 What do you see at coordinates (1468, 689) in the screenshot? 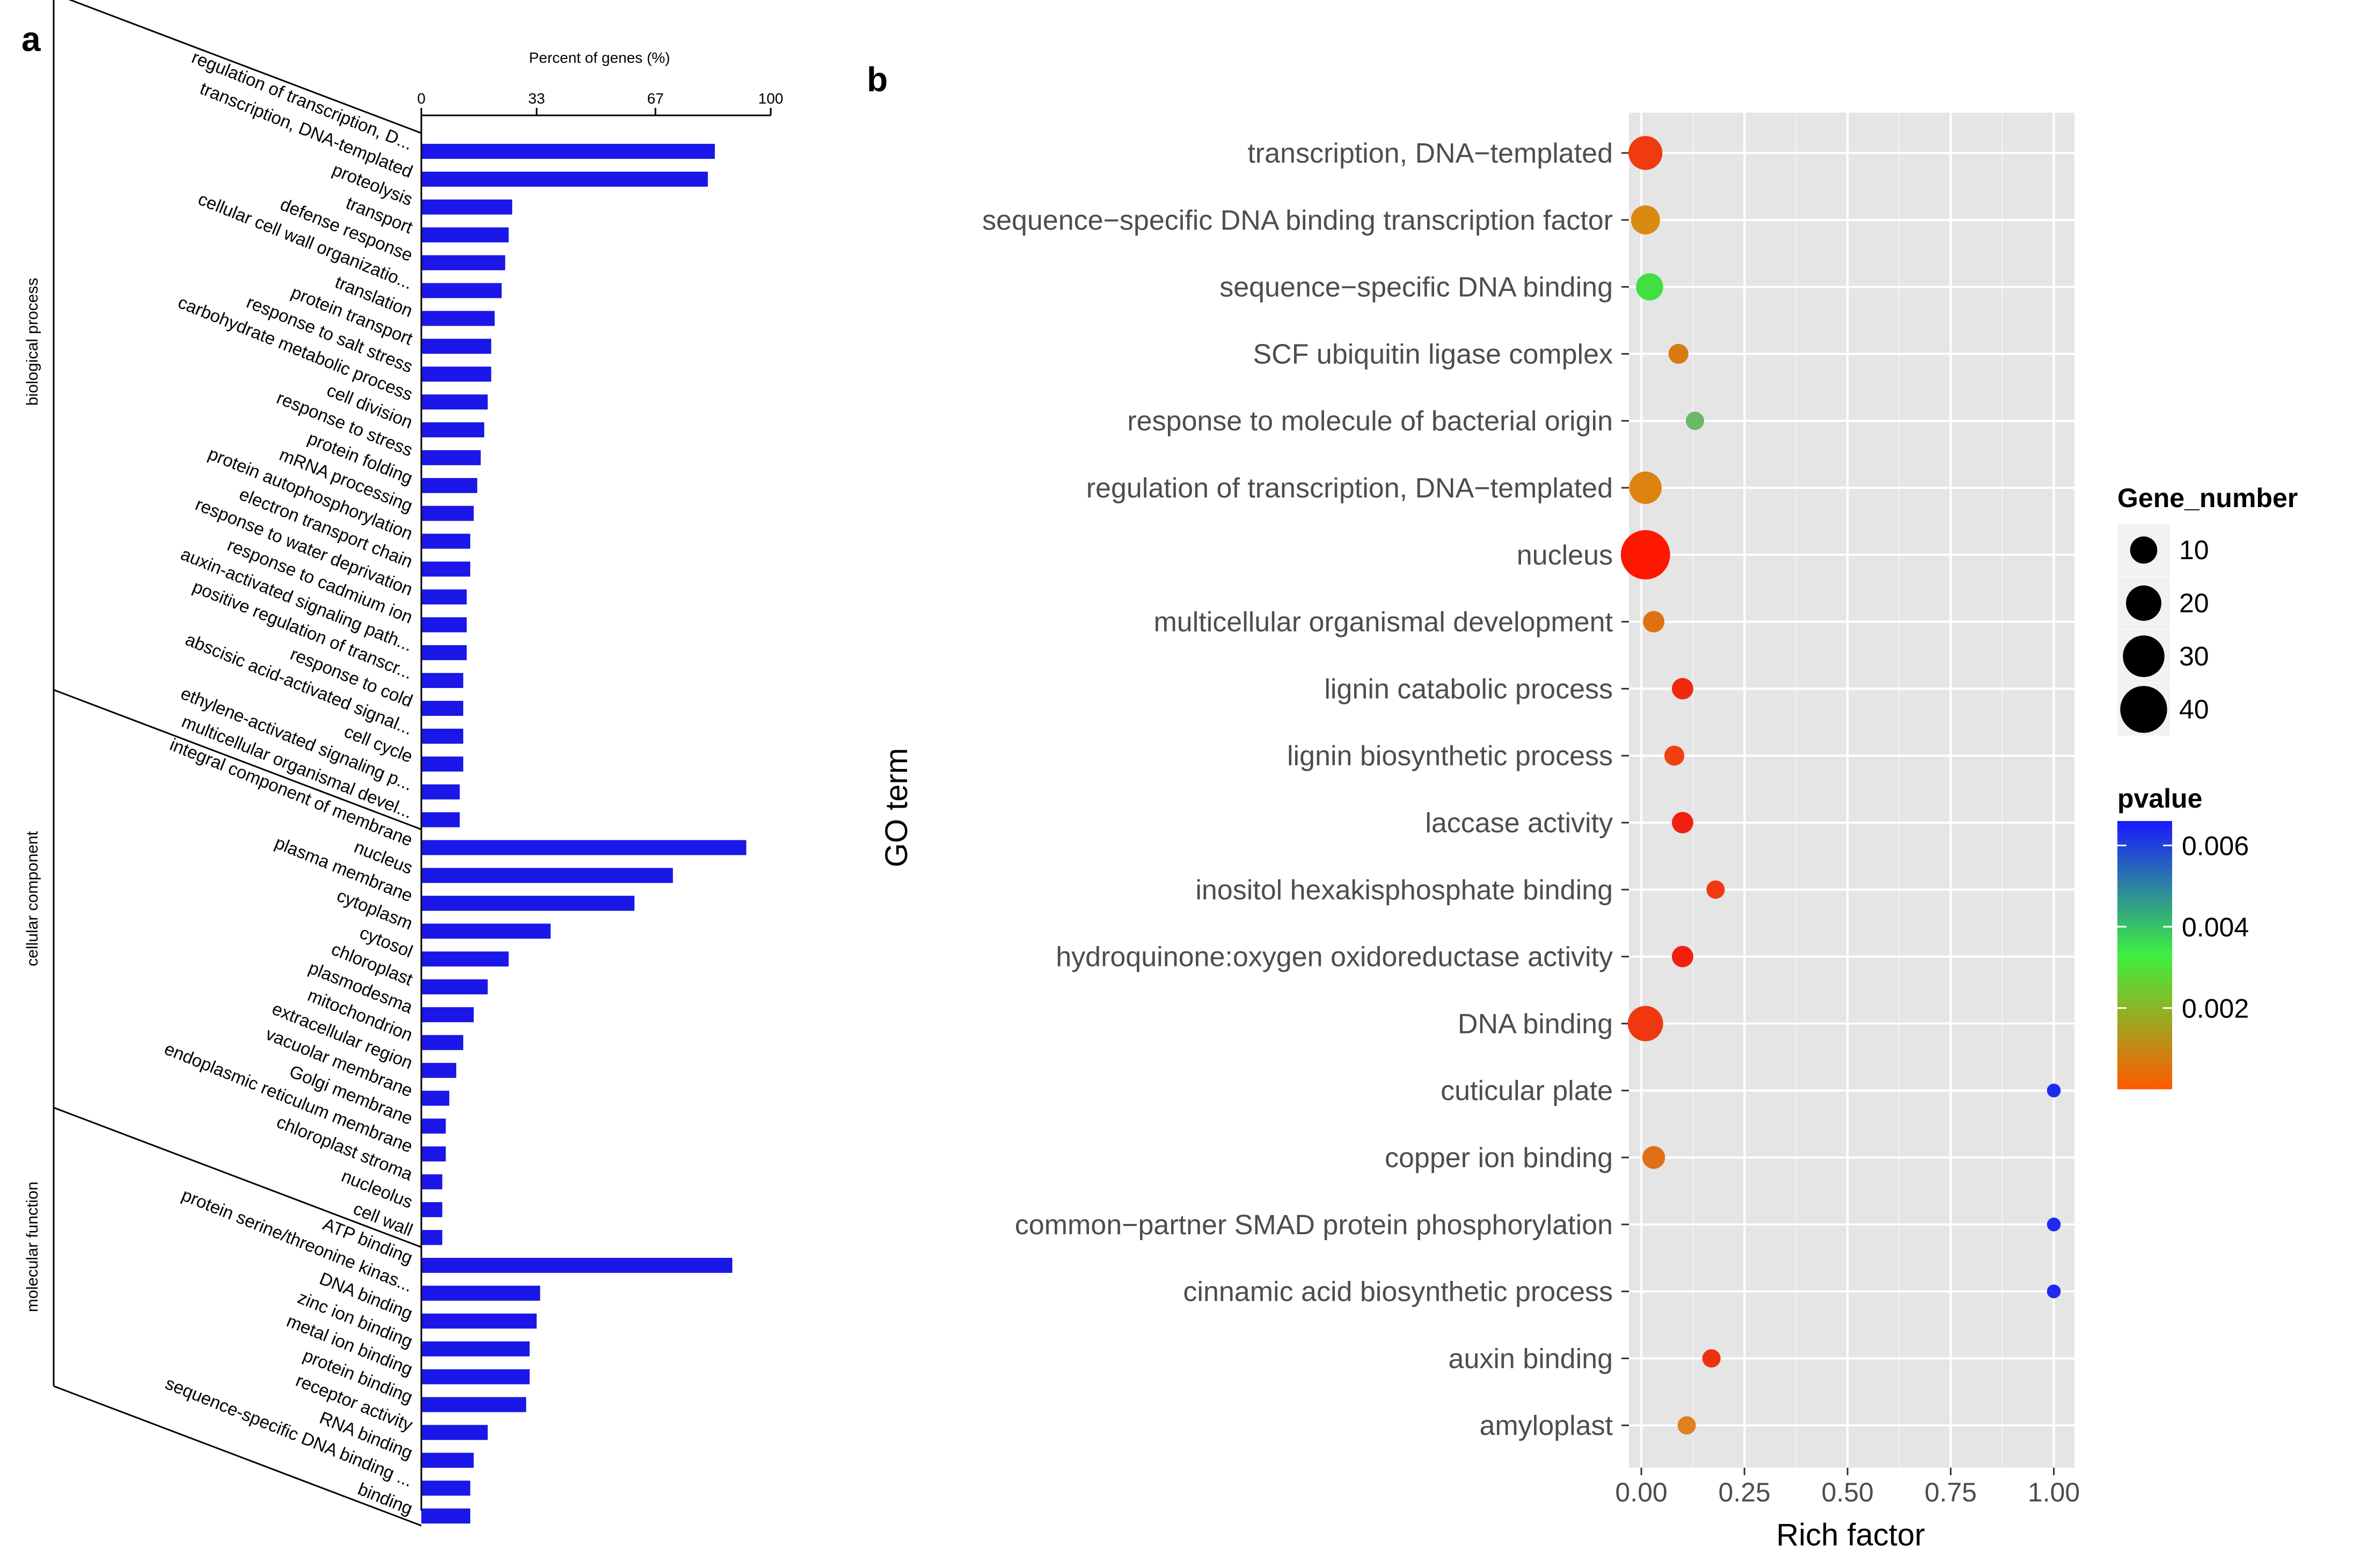
I see `go-term-label: lignin catabolic process` at bounding box center [1468, 689].